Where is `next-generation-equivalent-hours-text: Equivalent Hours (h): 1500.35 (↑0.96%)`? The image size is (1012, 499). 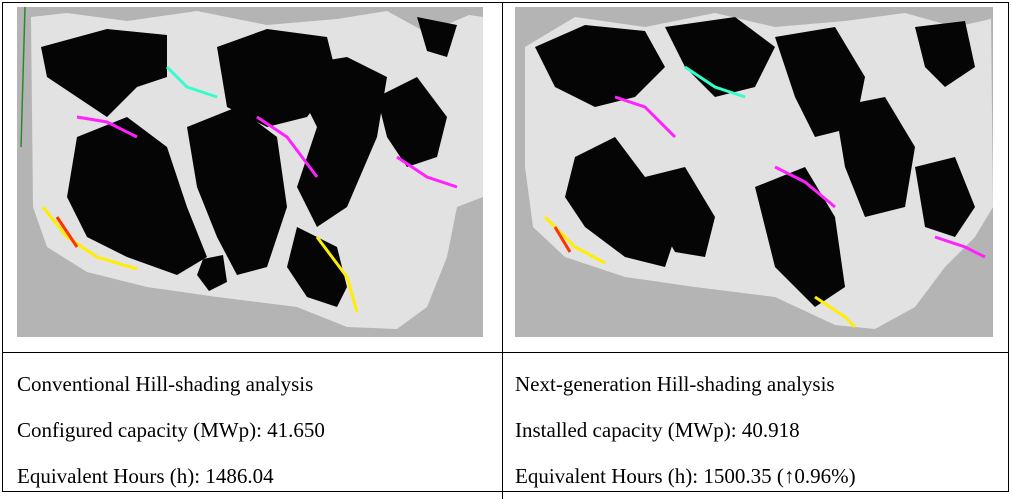 next-generation-equivalent-hours-text: Equivalent Hours (h): 1500.35 (↑0.96%) is located at coordinates (685, 476).